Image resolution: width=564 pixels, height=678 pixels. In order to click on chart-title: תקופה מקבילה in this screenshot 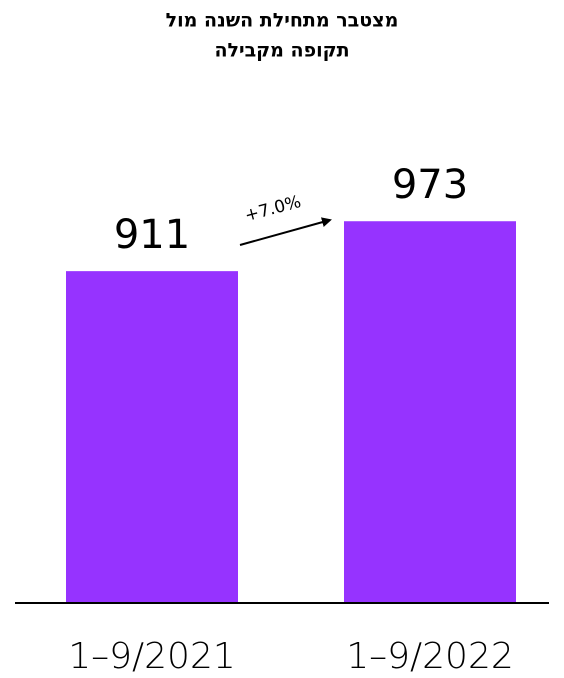, I will do `click(281, 51)`.